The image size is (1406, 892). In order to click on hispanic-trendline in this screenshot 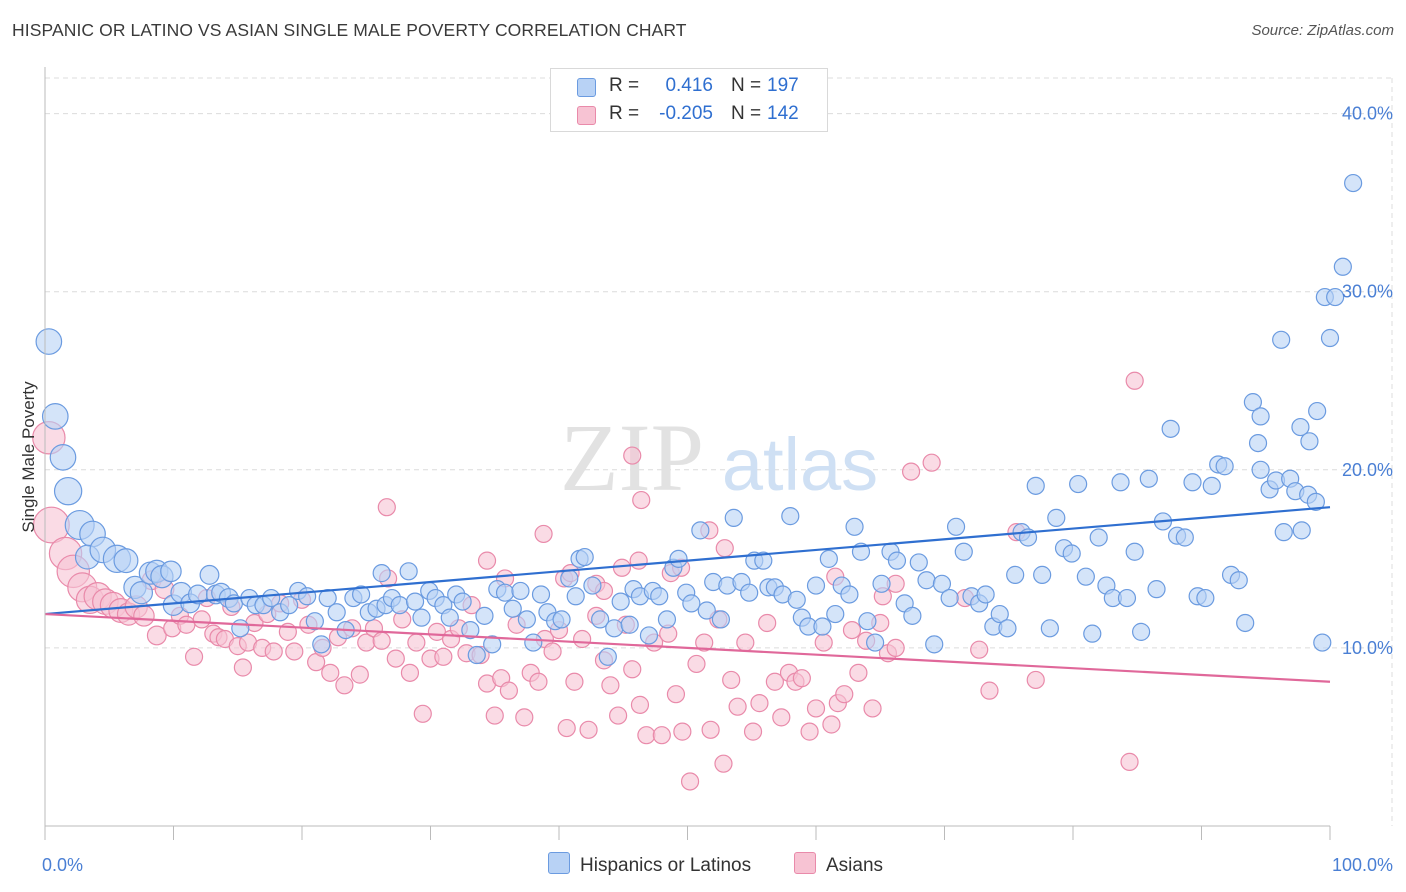, I will do `click(687, 561)`.